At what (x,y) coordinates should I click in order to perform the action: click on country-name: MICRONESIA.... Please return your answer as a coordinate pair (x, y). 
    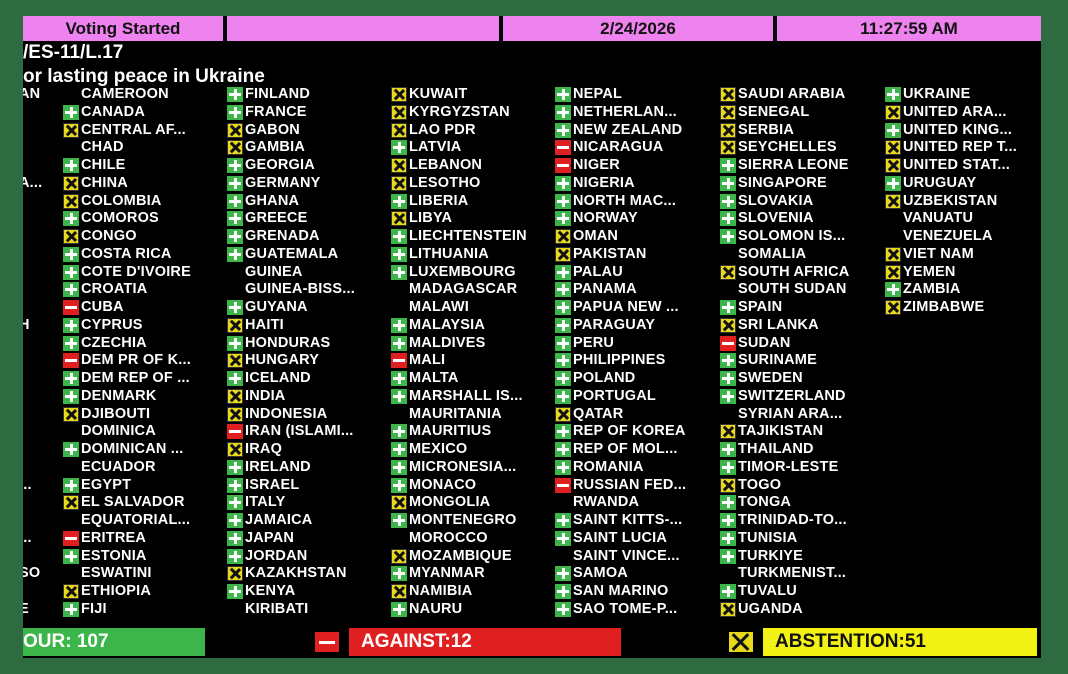
    Looking at the image, I should click on (463, 466).